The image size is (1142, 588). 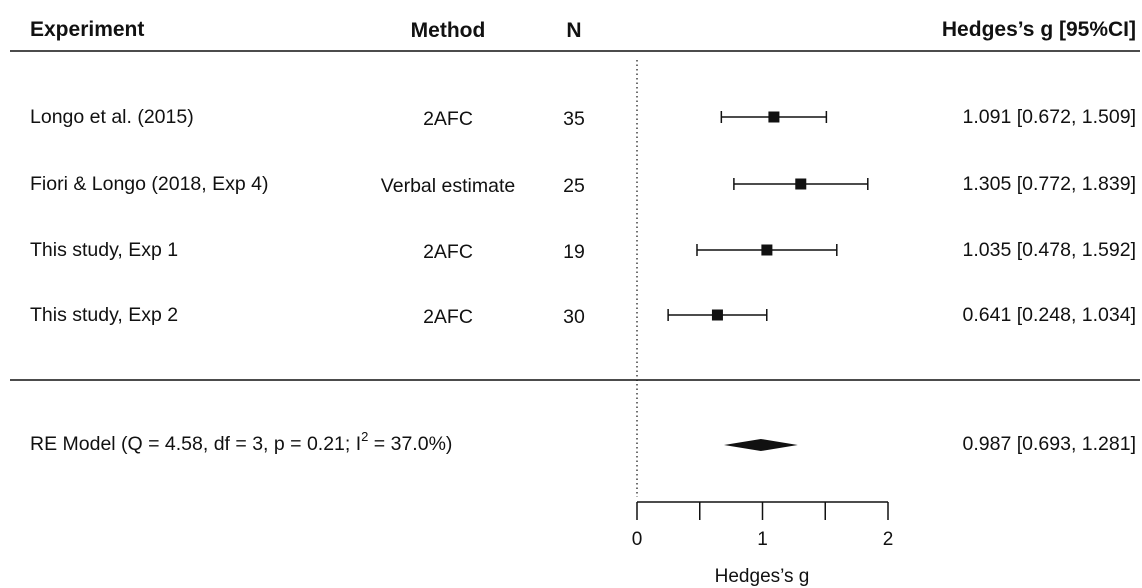 I want to click on x-axis-tick-label: 2, so click(x=888, y=539).